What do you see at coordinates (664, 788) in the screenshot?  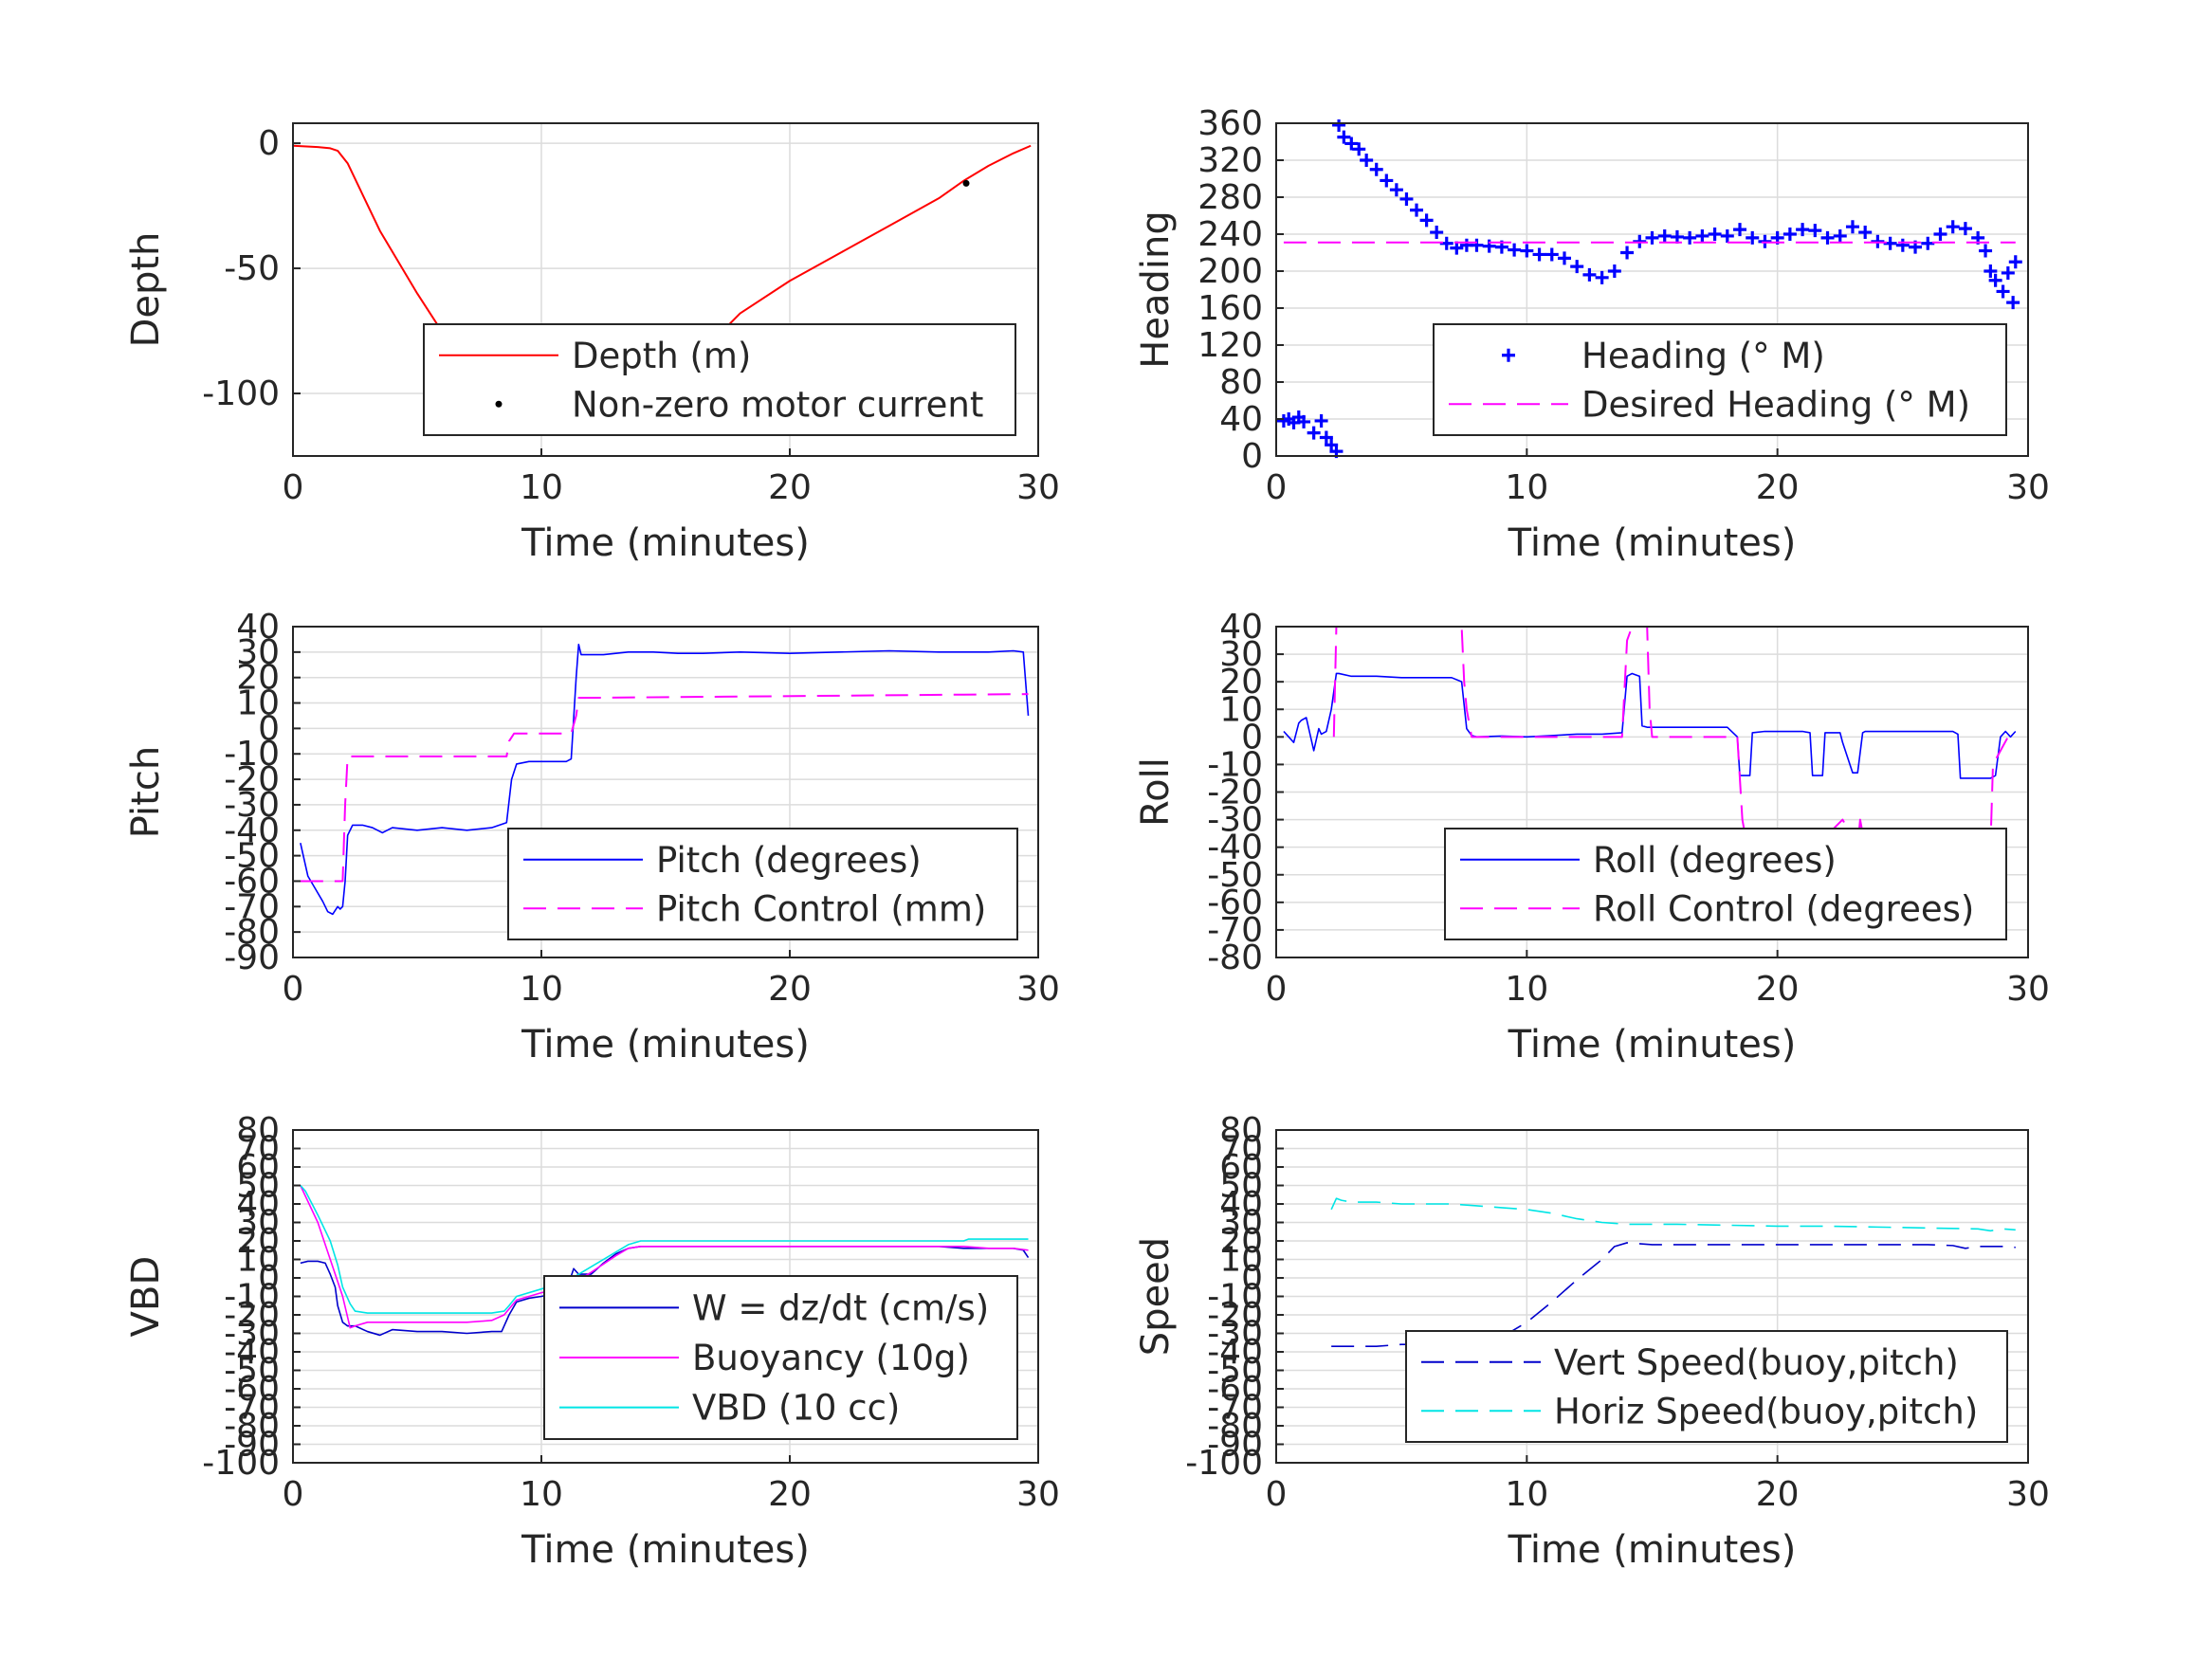 I see `pitch-series-2-line` at bounding box center [664, 788].